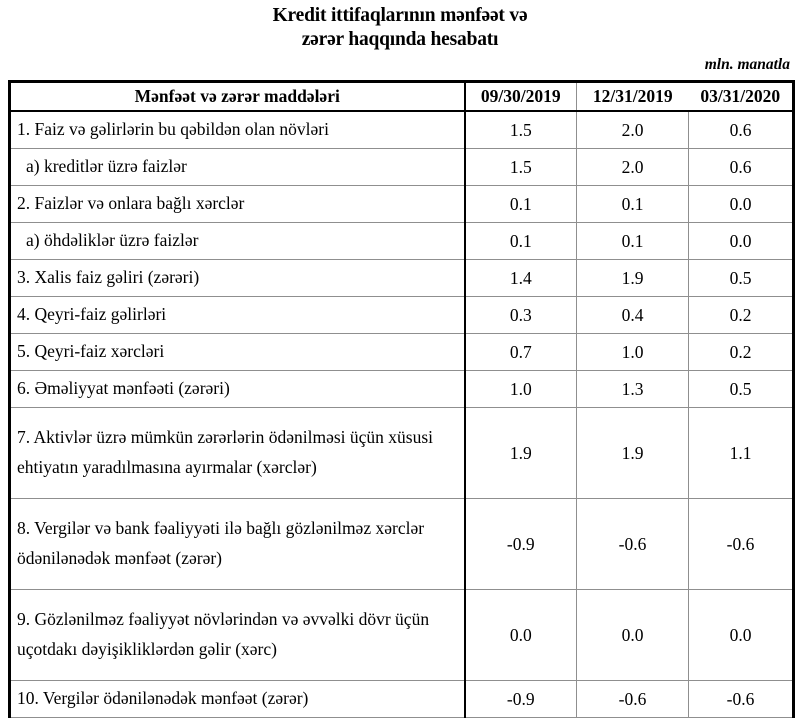 The image size is (800, 718). Describe the element at coordinates (632, 389) in the screenshot. I see `row-value: 1.3` at that location.